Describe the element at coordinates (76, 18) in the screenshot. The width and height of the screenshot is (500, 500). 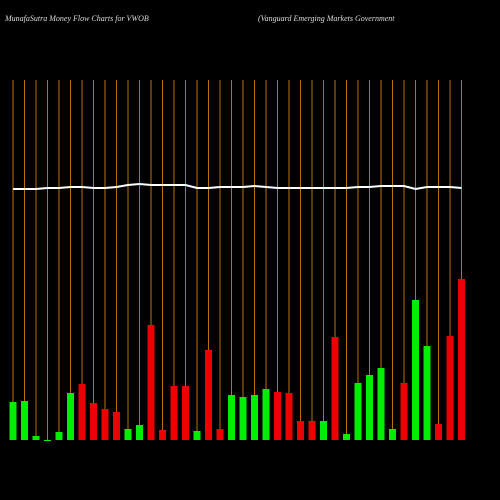
I see `chart-title: MunafaSutra Money Flow Charts for VWOB` at that location.